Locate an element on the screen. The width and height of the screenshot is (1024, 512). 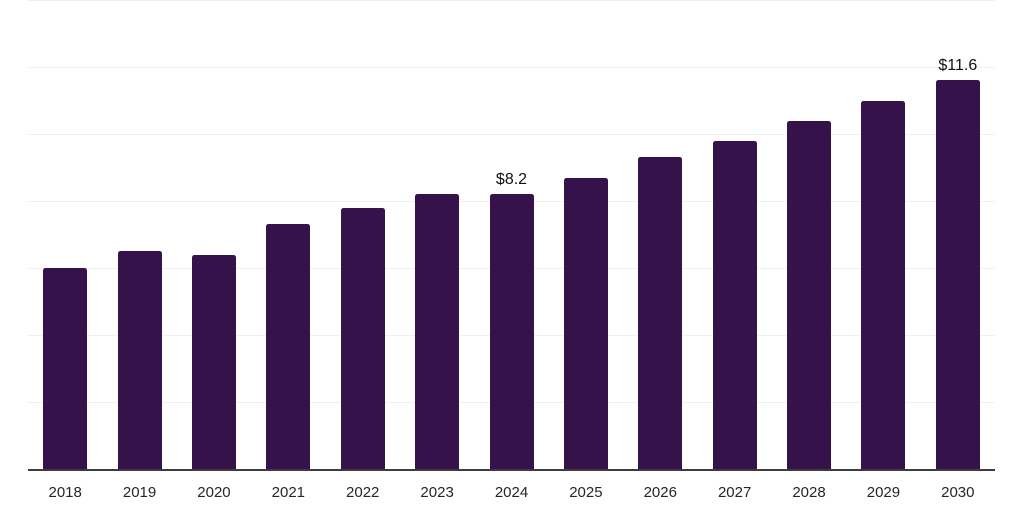
x-tick-2024: 2024 is located at coordinates (511, 492).